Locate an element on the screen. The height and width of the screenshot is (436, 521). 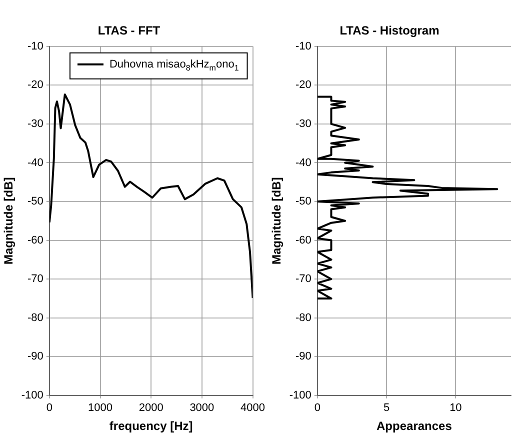
x-tick-label: 10 is located at coordinates (456, 408).